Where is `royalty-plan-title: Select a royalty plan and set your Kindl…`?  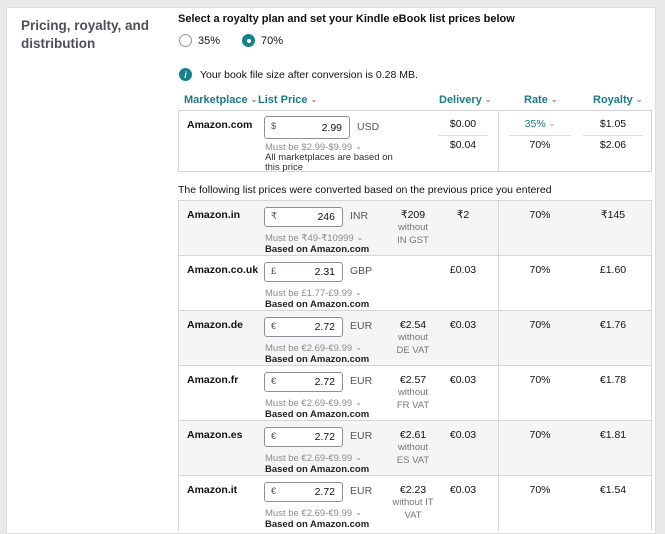
royalty-plan-title: Select a royalty plan and set your Kindl… is located at coordinates (346, 19).